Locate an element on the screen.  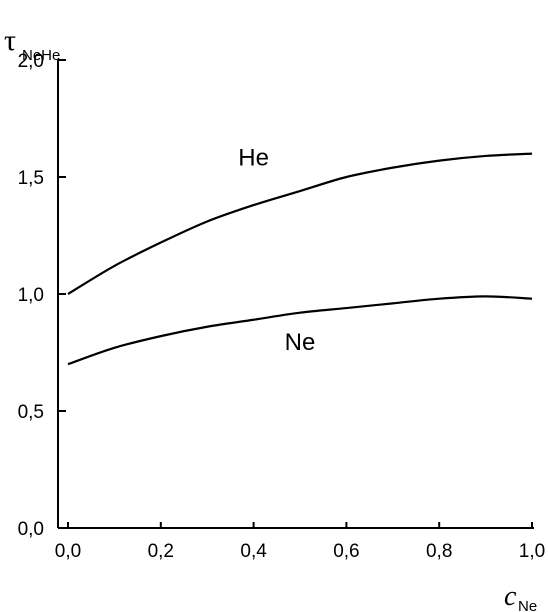
x-tick-label: 1,0 is located at coordinates (532, 551).